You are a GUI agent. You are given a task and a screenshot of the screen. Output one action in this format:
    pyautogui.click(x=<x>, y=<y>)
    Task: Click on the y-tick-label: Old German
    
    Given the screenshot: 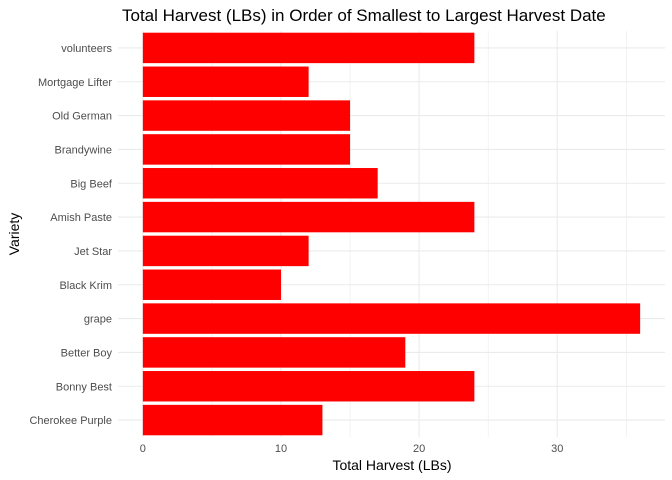 What is the action you would take?
    pyautogui.click(x=82, y=117)
    